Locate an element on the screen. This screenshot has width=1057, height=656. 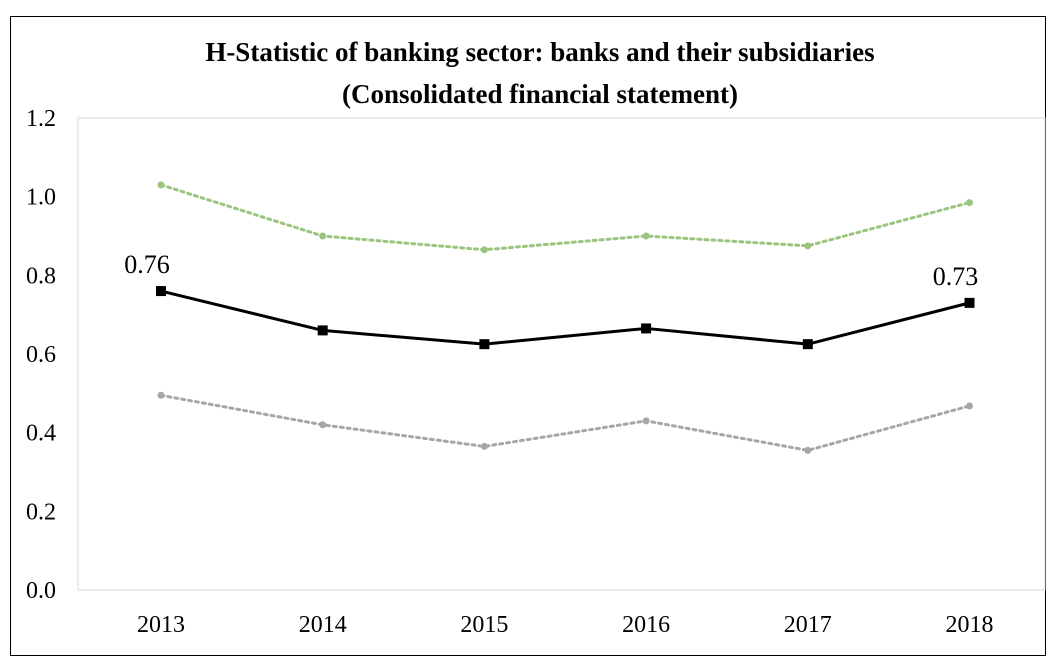
y-tick-label: 1.0 is located at coordinates (41, 198).